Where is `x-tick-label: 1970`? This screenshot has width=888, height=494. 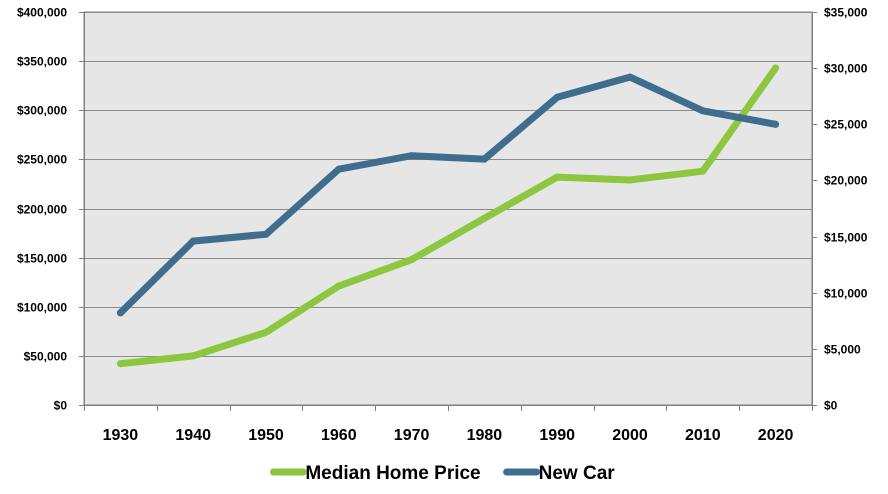
x-tick-label: 1970 is located at coordinates (412, 435).